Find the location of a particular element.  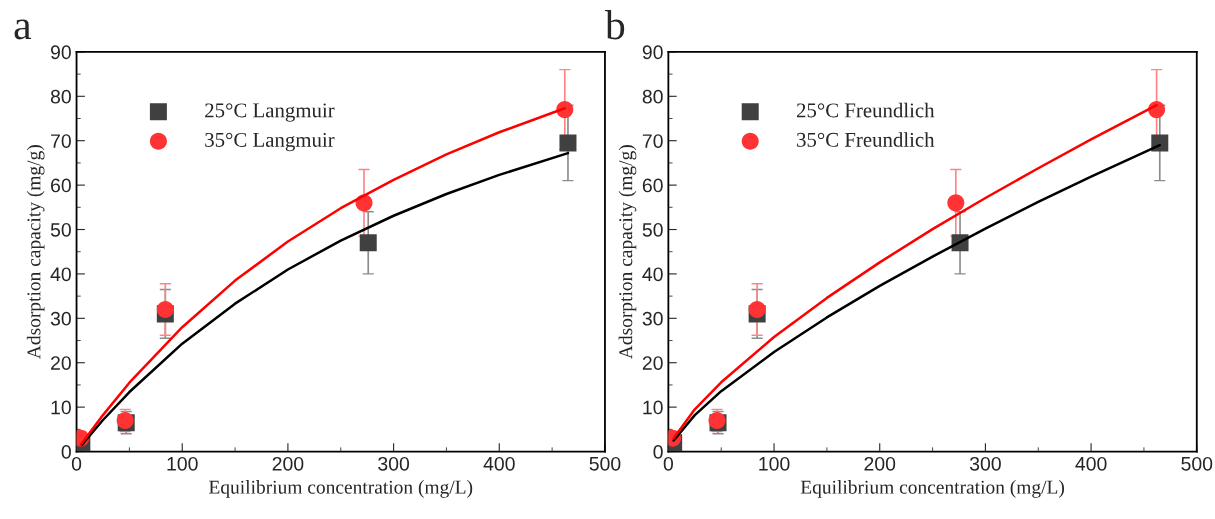

chart-title: a is located at coordinates (23, 29).